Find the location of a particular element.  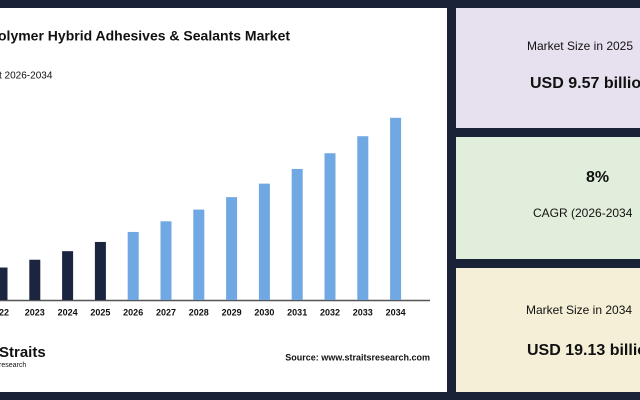

x-tick-label: 2029 is located at coordinates (232, 312).